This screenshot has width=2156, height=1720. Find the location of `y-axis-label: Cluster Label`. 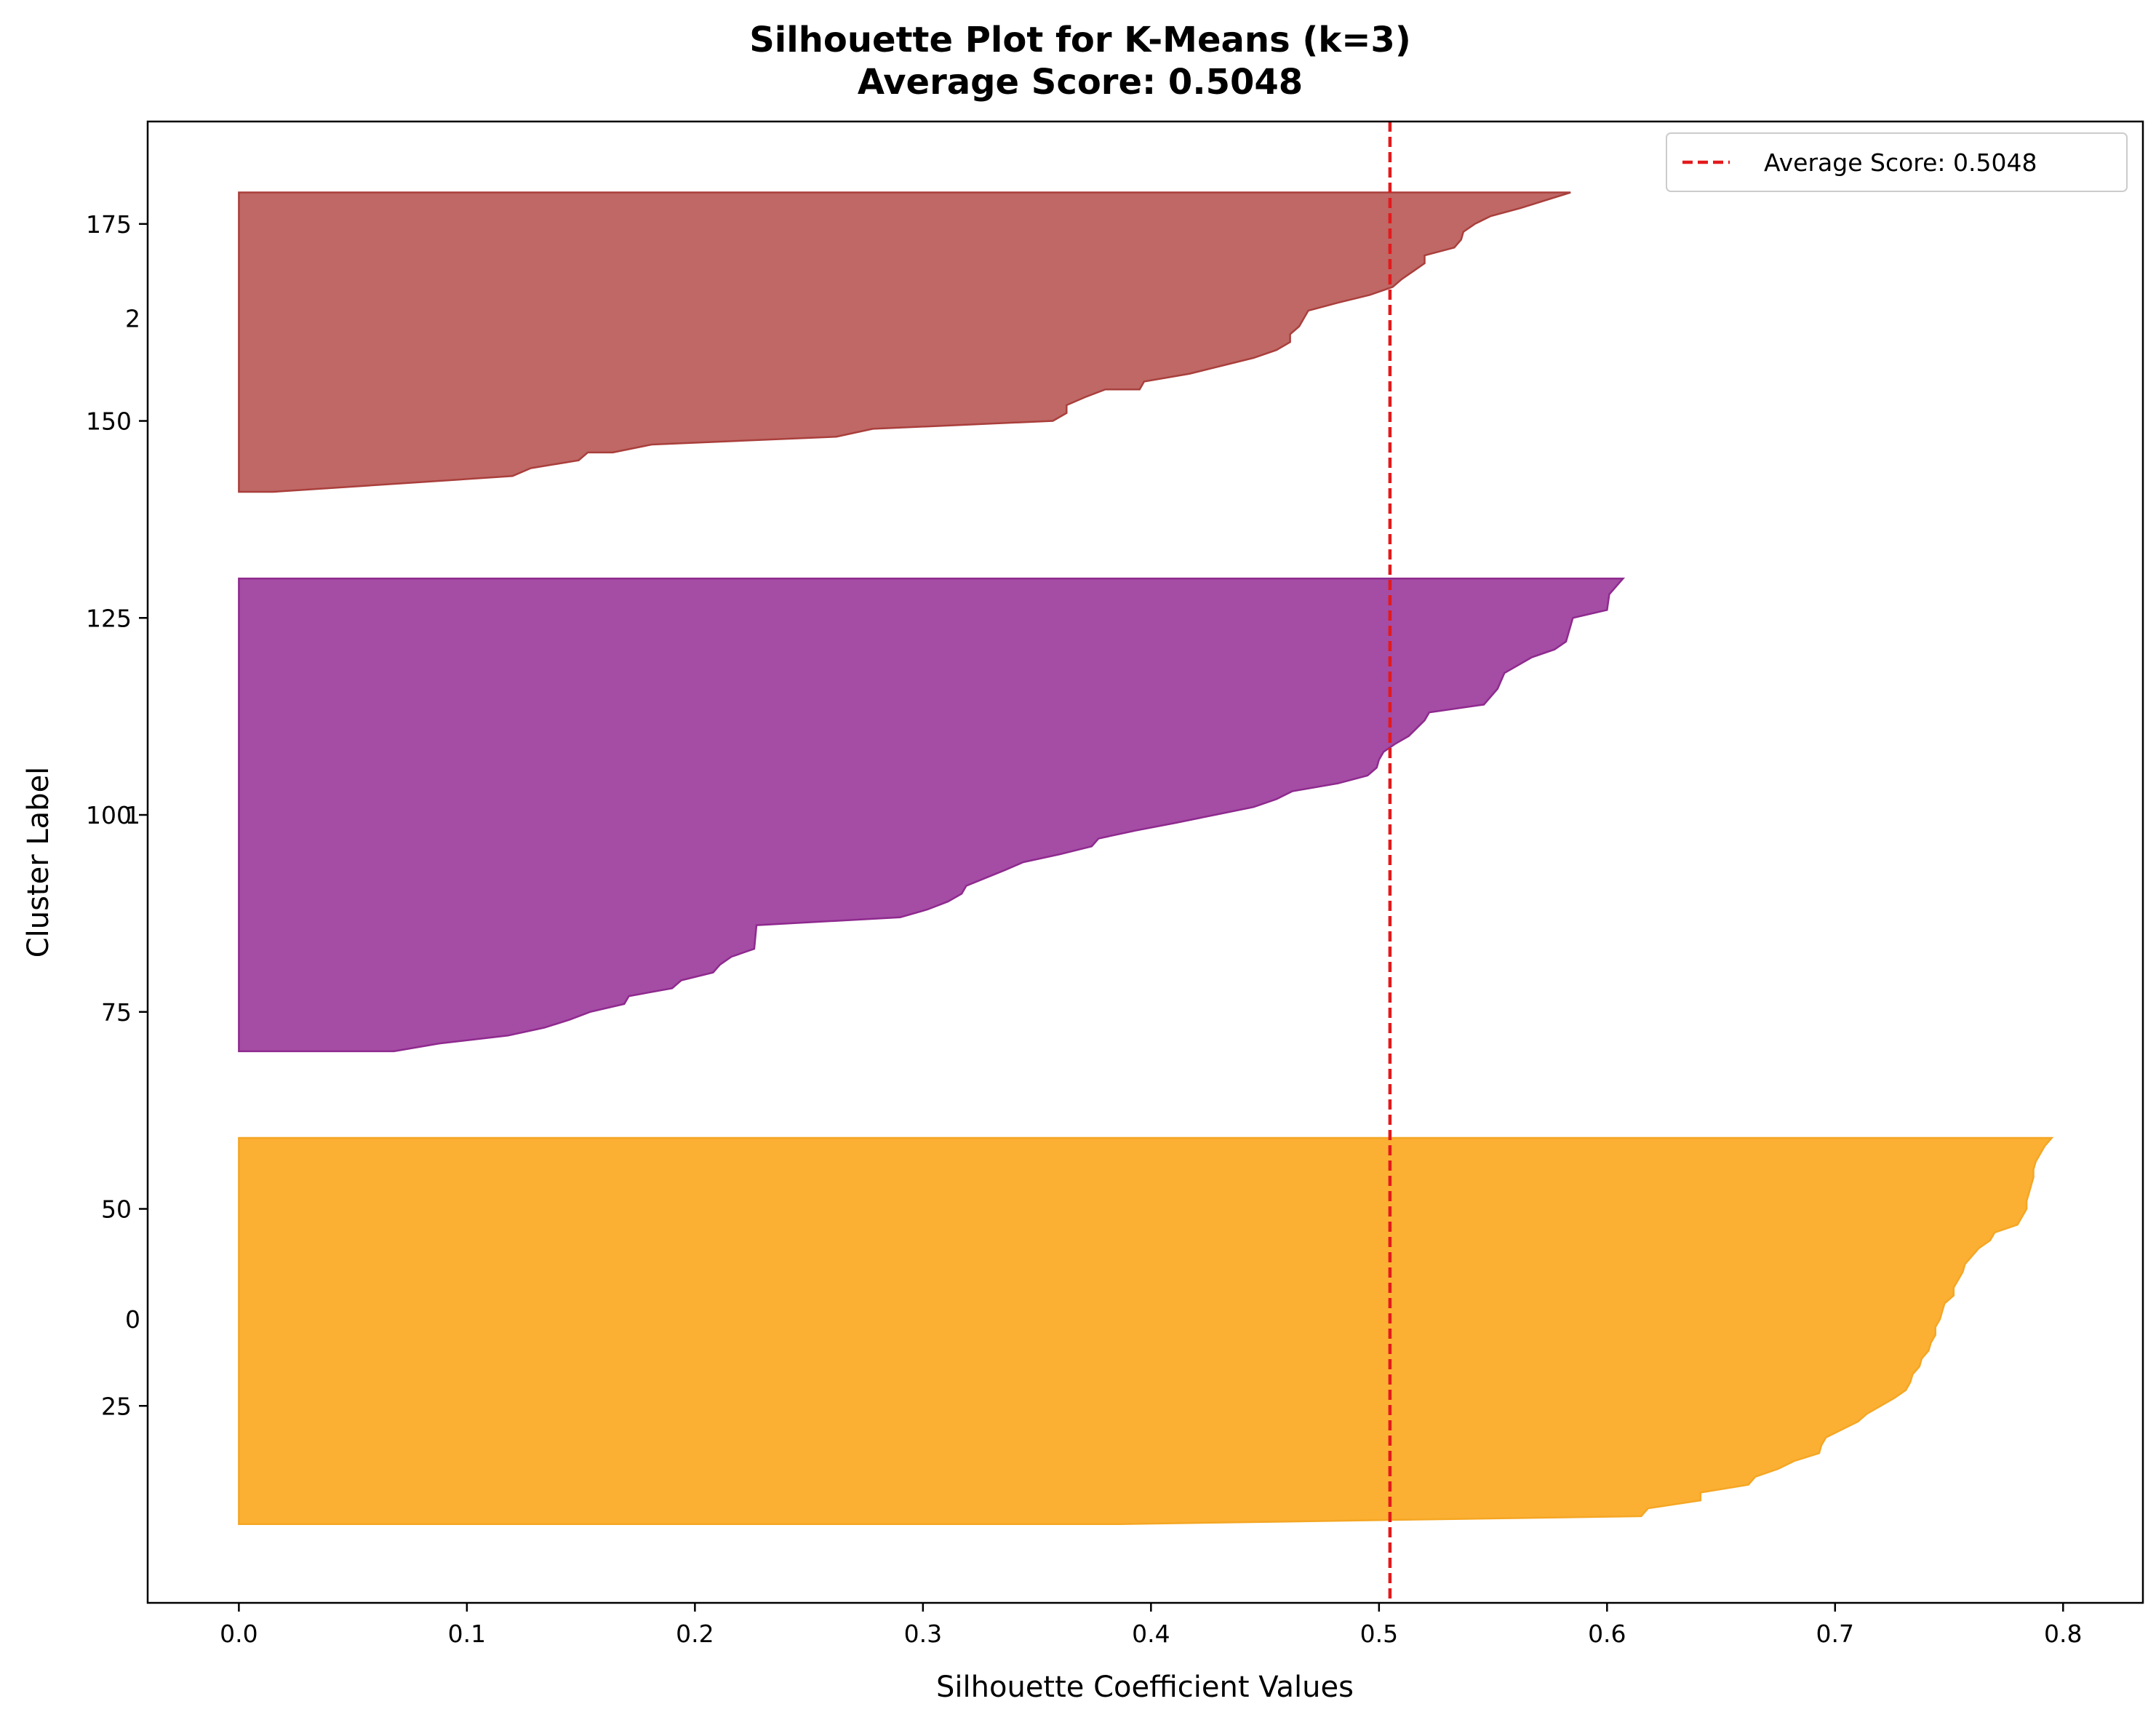

y-axis-label: Cluster Label is located at coordinates (38, 862).